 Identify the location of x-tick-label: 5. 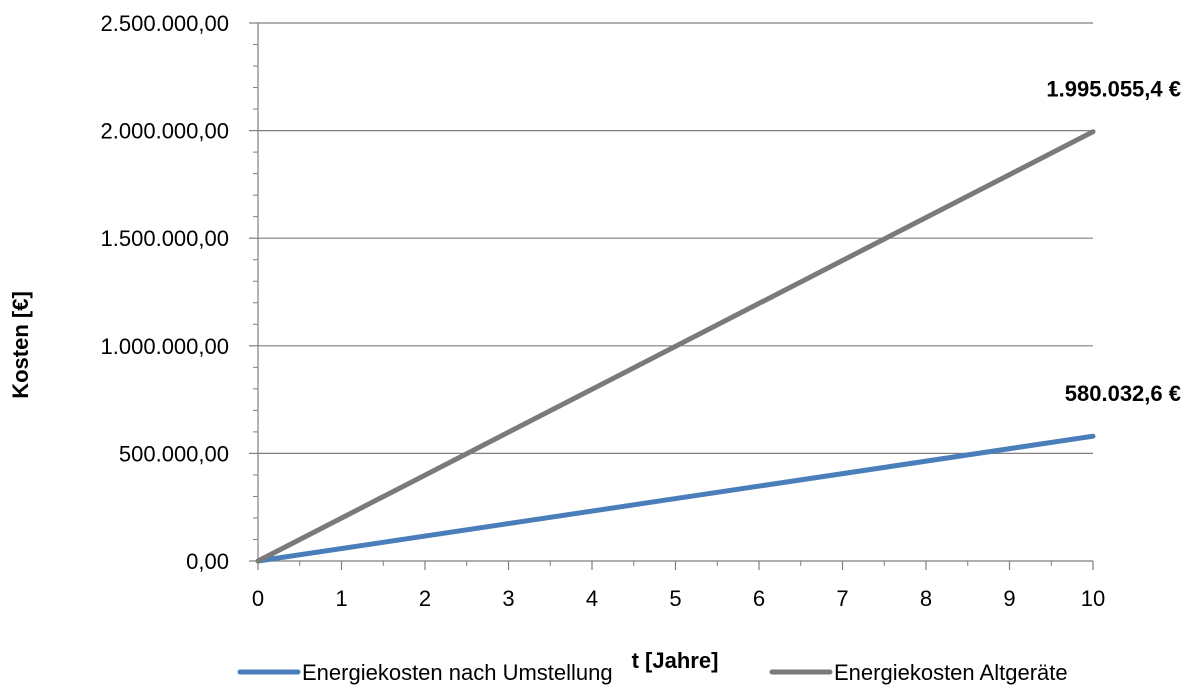
(675, 598).